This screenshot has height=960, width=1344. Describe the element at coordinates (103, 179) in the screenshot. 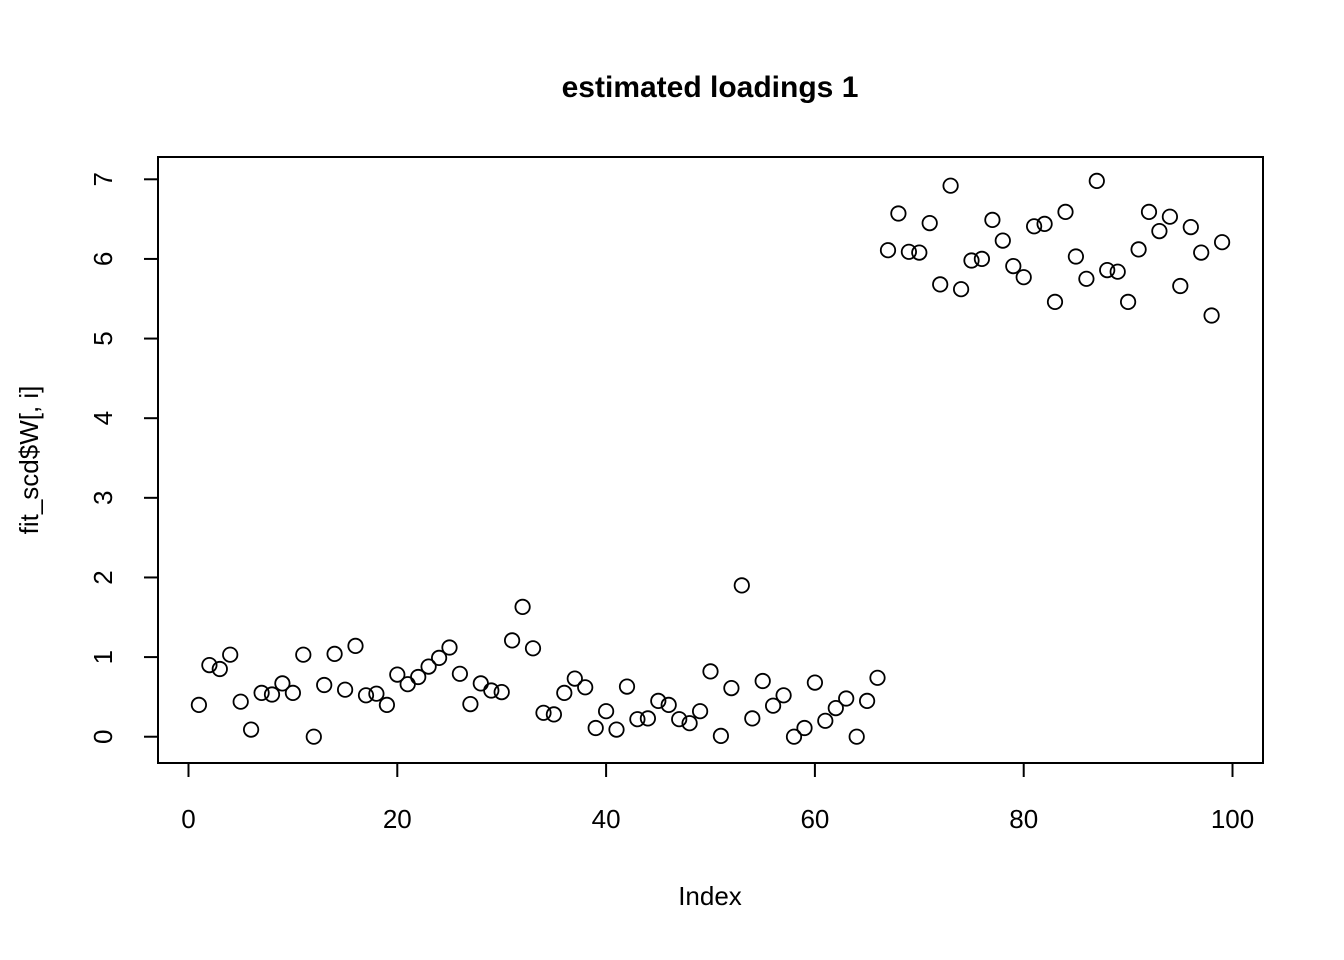

I see `y-tick-label: 7` at that location.